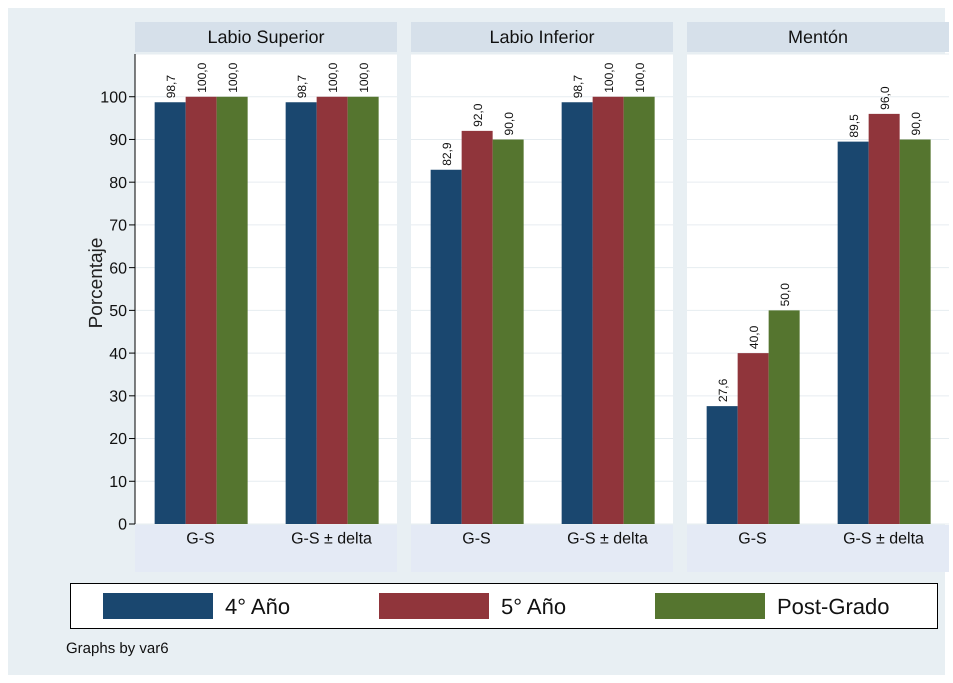 The image size is (953, 683). Describe the element at coordinates (785, 294) in the screenshot. I see `data-label: 50,0` at that location.